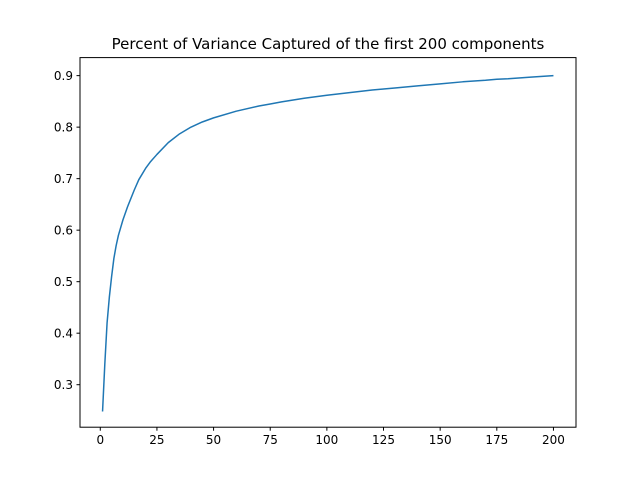 This screenshot has width=640, height=480. Describe the element at coordinates (63, 333) in the screenshot. I see `y-tick-label: 0.4` at that location.